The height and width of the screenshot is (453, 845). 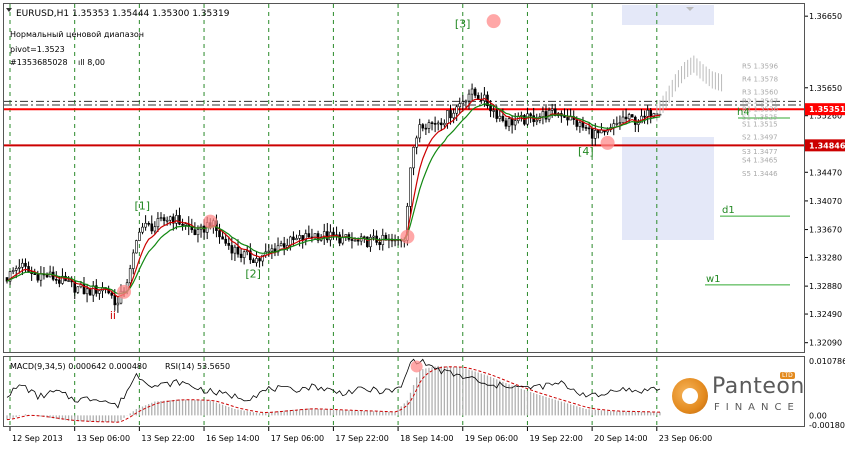 What do you see at coordinates (825, 314) in the screenshot?
I see `price-tick-label: 1.32490` at bounding box center [825, 314].